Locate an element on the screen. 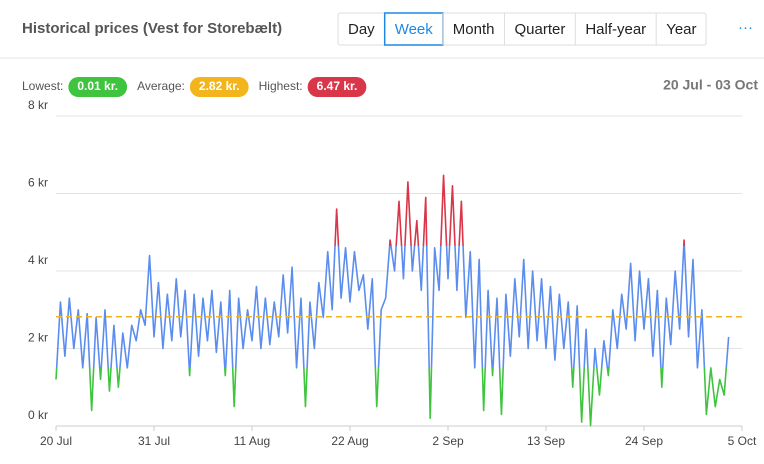 The width and height of the screenshot is (764, 464). menu-button: ··· is located at coordinates (745, 27).